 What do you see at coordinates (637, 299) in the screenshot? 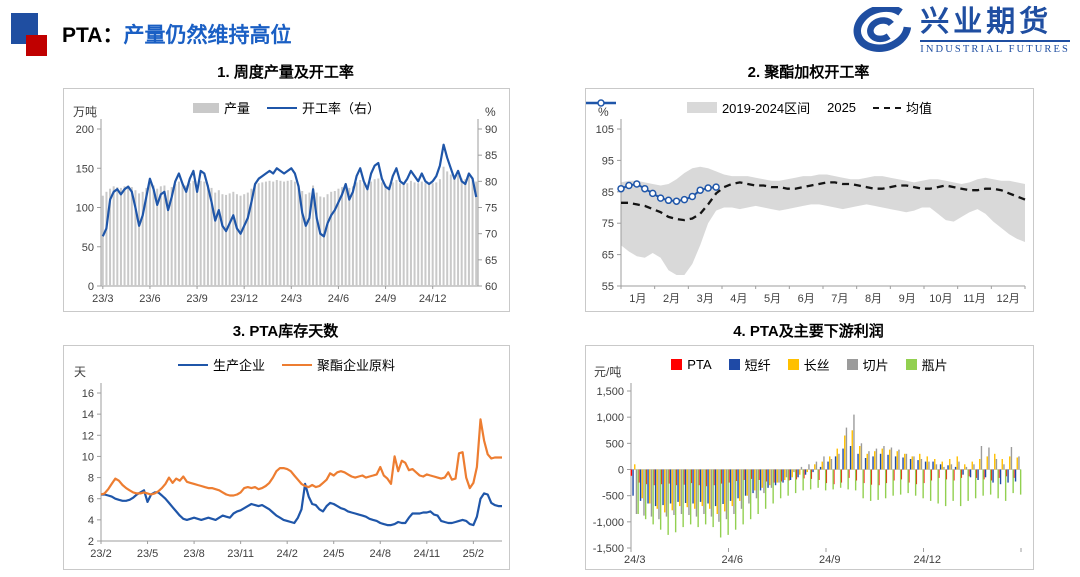
I see `svg-text: 1月` at bounding box center [637, 299].